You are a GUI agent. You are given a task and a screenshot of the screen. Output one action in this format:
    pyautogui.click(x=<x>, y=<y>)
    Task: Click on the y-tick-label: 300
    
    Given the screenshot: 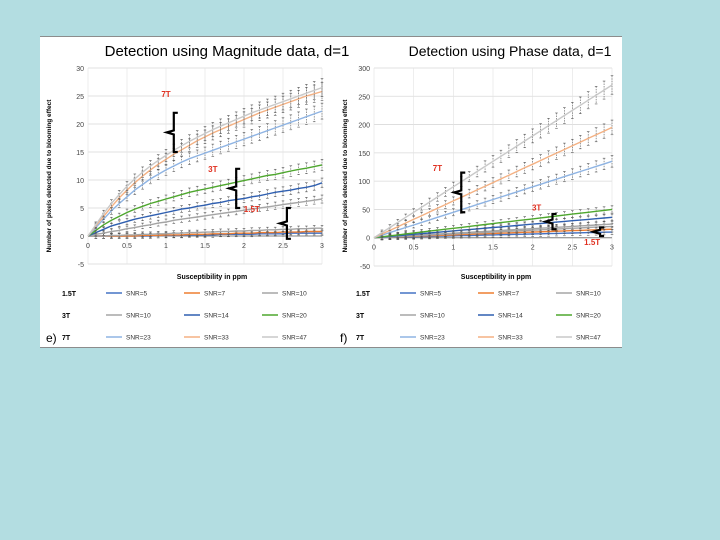 What is the action you would take?
    pyautogui.click(x=364, y=69)
    